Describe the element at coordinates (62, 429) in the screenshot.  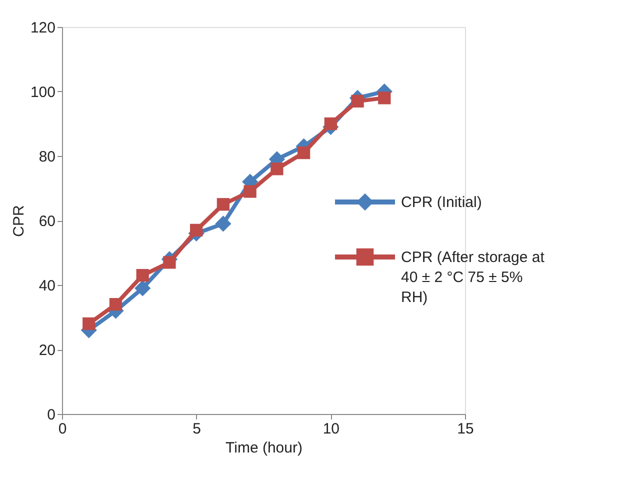
I see `x-tick-label: 0` at that location.